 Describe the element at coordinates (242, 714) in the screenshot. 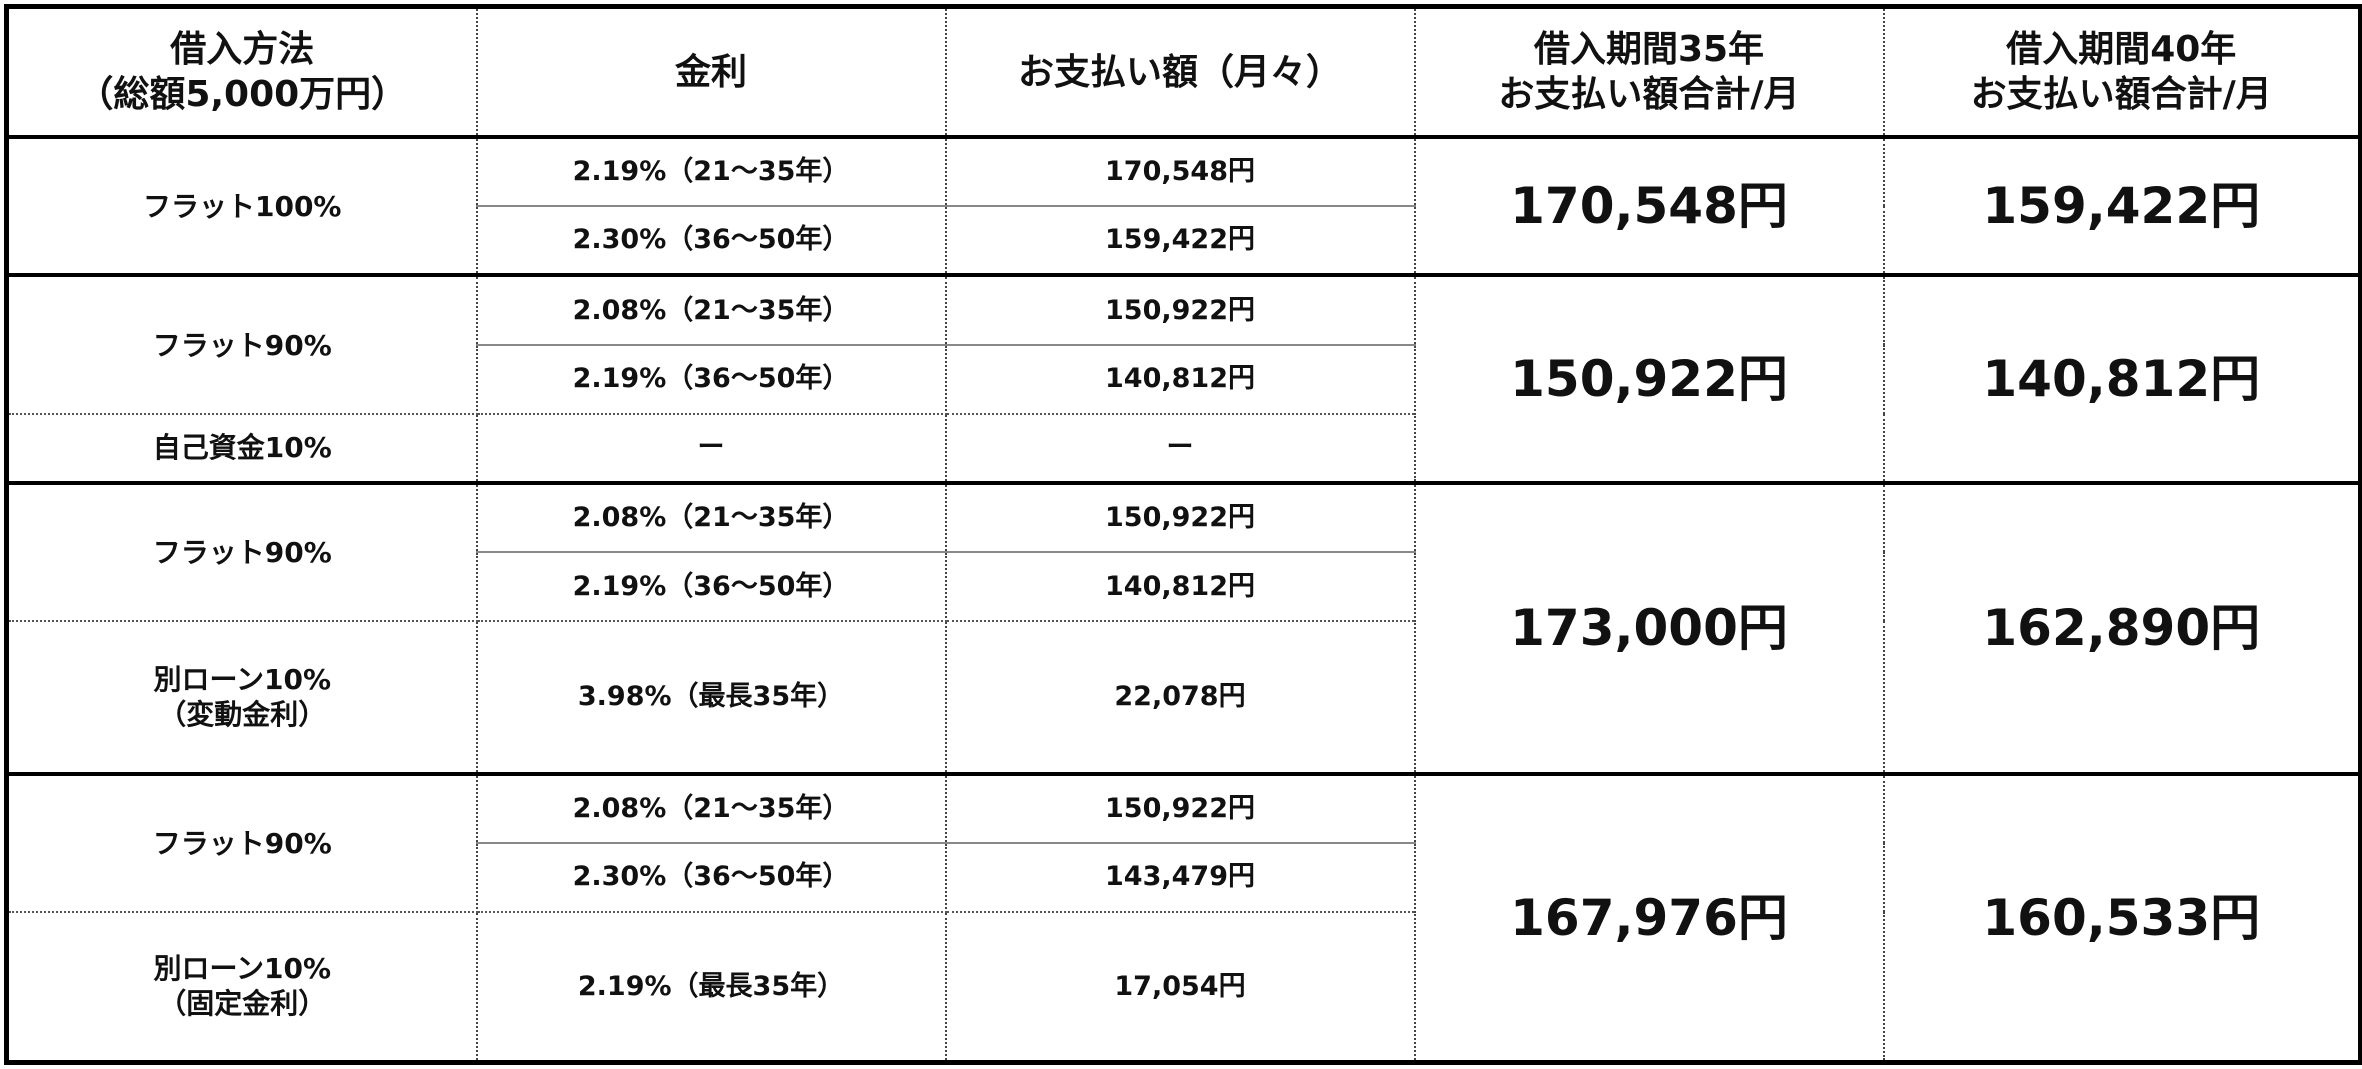

I see `method-sublabel: （変動金利）` at that location.